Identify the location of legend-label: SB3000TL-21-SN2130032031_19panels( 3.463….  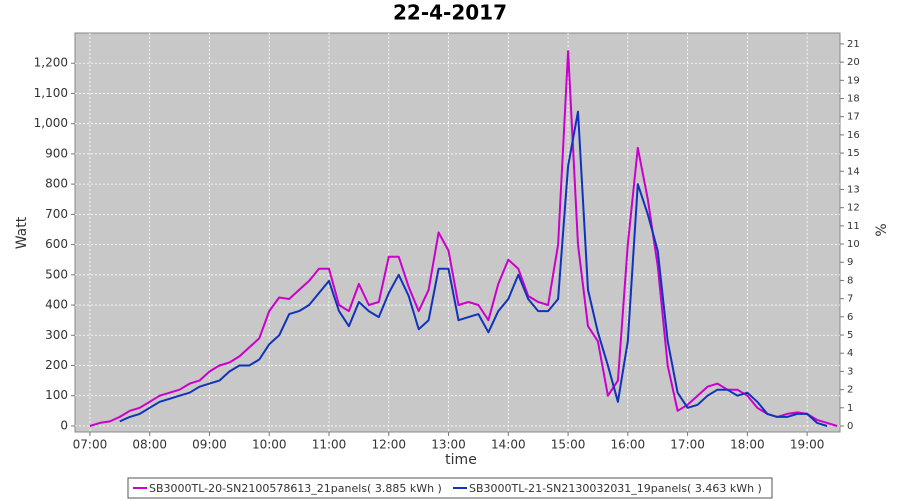
(615, 488).